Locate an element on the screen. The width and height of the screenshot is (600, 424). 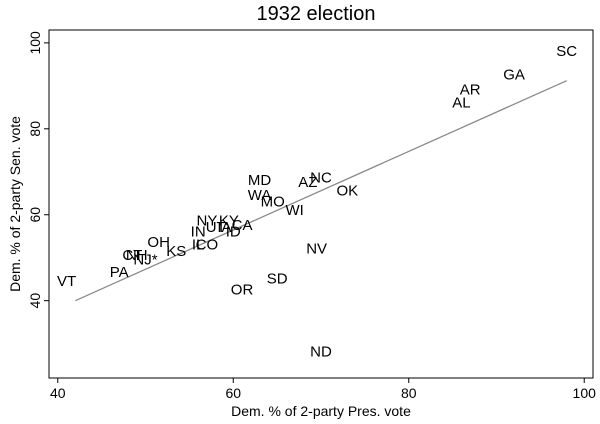
point-label-nj: NJ* is located at coordinates (145, 259).